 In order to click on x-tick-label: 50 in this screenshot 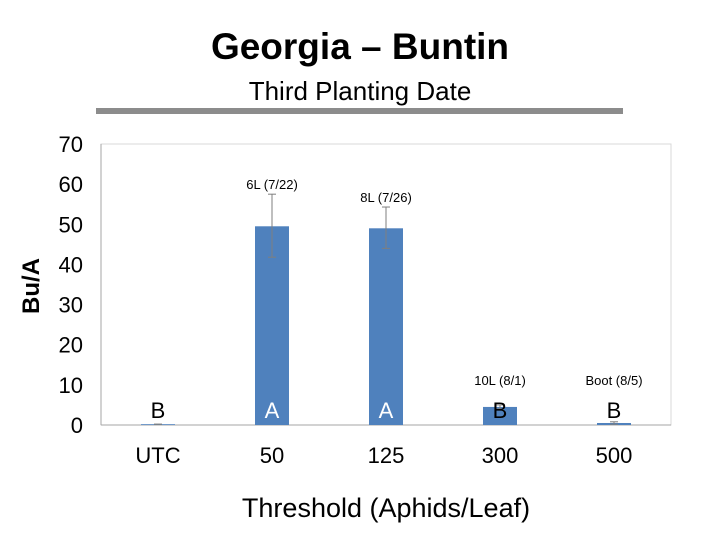, I will do `click(272, 455)`.